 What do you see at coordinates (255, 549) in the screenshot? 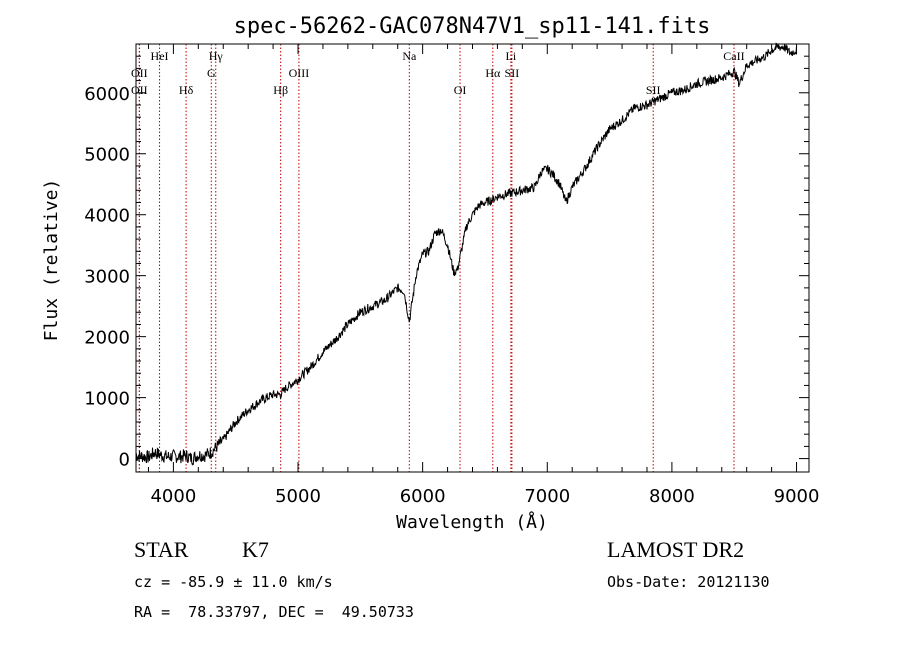
I see `object-subclass: K7` at bounding box center [255, 549].